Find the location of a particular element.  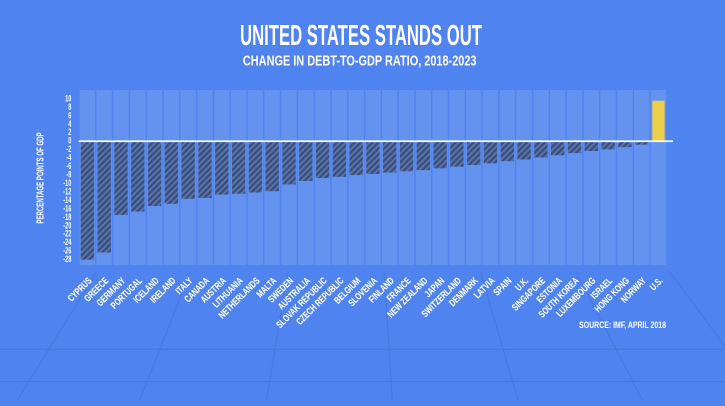

svg-text: -16 is located at coordinates (67, 208).